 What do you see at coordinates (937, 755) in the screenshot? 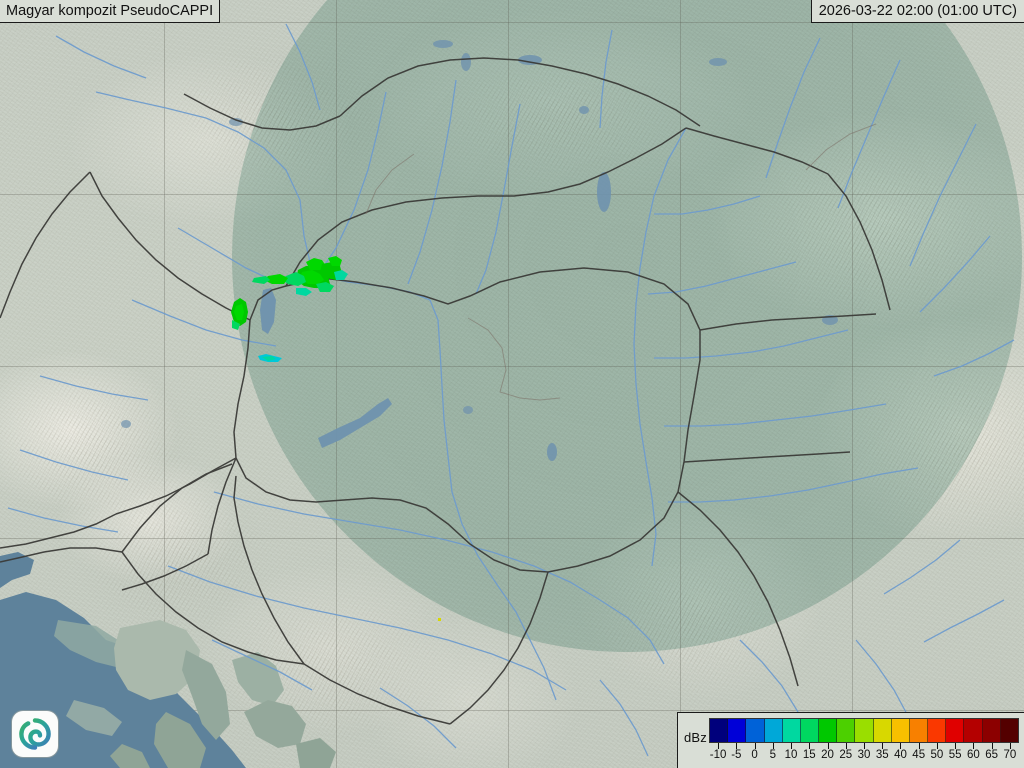
I see `legend-tick-label-50: 50` at bounding box center [937, 755].